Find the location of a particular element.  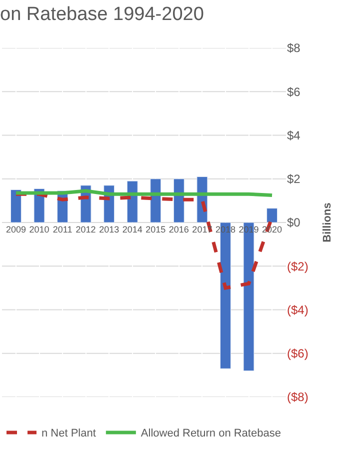

y-axis-title: Billions is located at coordinates (328, 222).